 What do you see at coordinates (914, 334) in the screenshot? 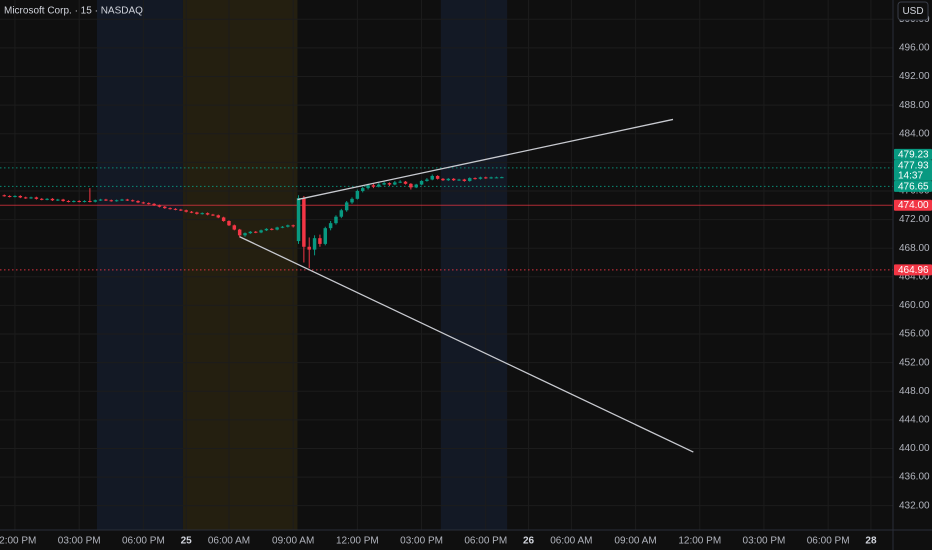
I see `y-tick-label: 456.00` at bounding box center [914, 334].